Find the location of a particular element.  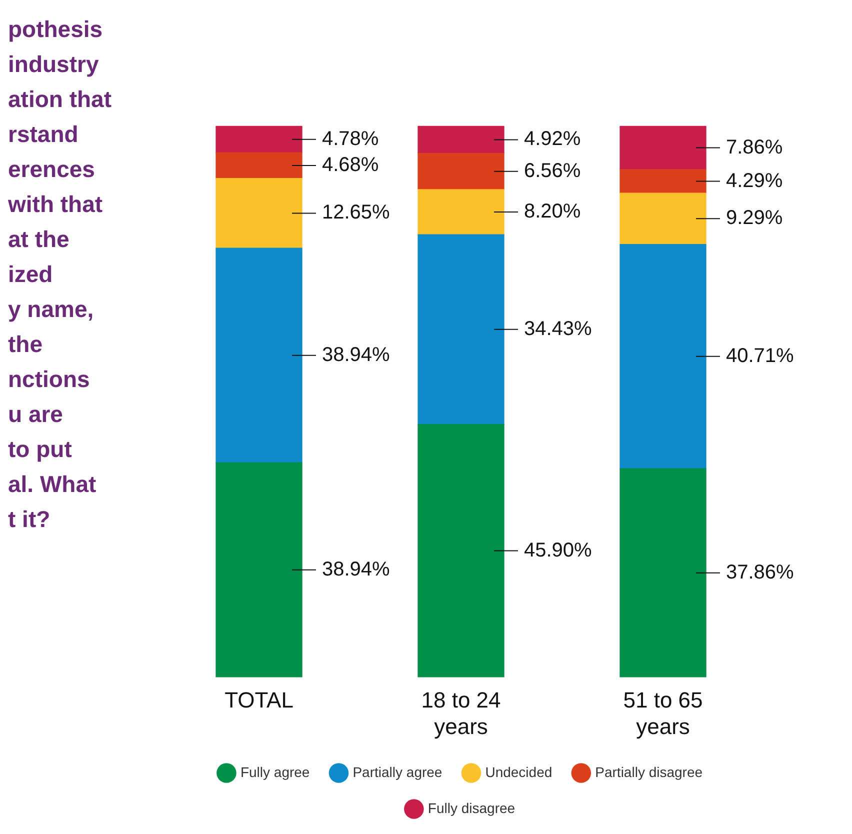

text: industry is located at coordinates (54, 64).